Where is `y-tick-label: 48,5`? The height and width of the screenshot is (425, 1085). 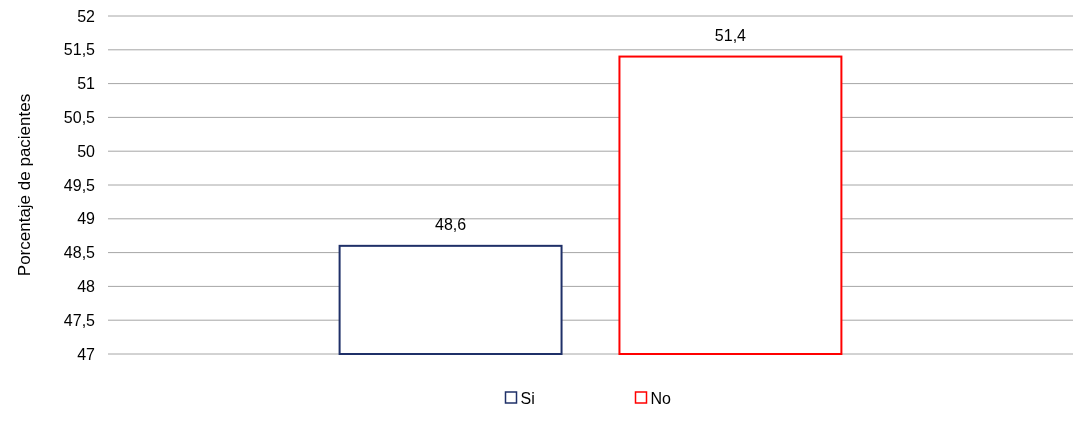
y-tick-label: 48,5 is located at coordinates (79, 253).